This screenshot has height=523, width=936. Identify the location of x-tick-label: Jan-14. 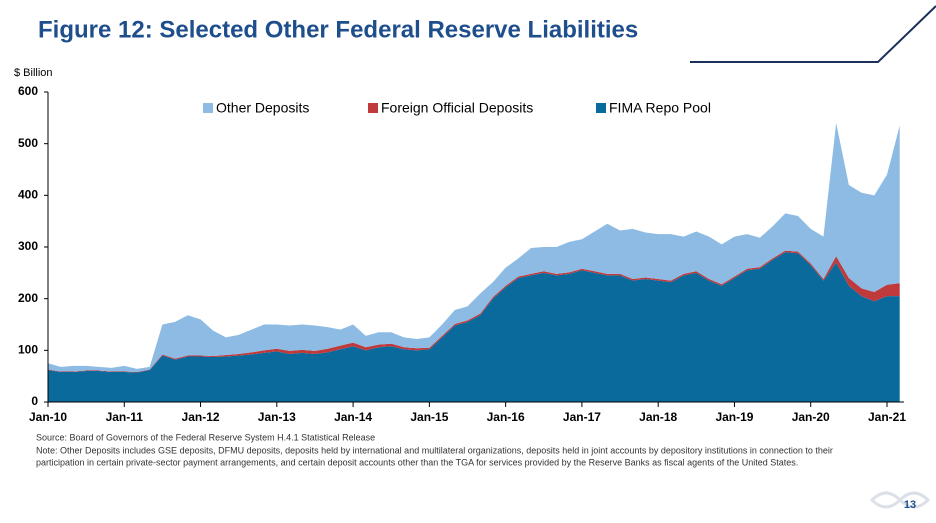
(353, 417).